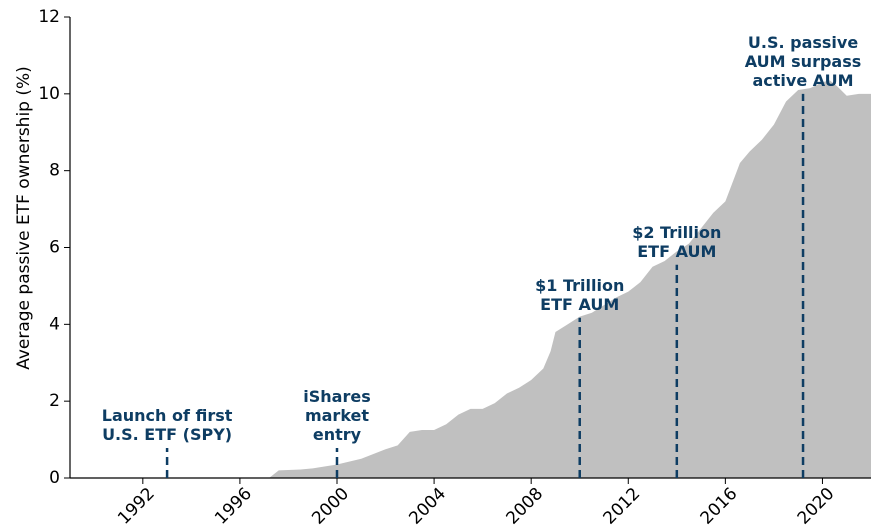 The width and height of the screenshot is (871, 532). Describe the element at coordinates (136, 506) in the screenshot. I see `x-tick-label: 1992` at that location.